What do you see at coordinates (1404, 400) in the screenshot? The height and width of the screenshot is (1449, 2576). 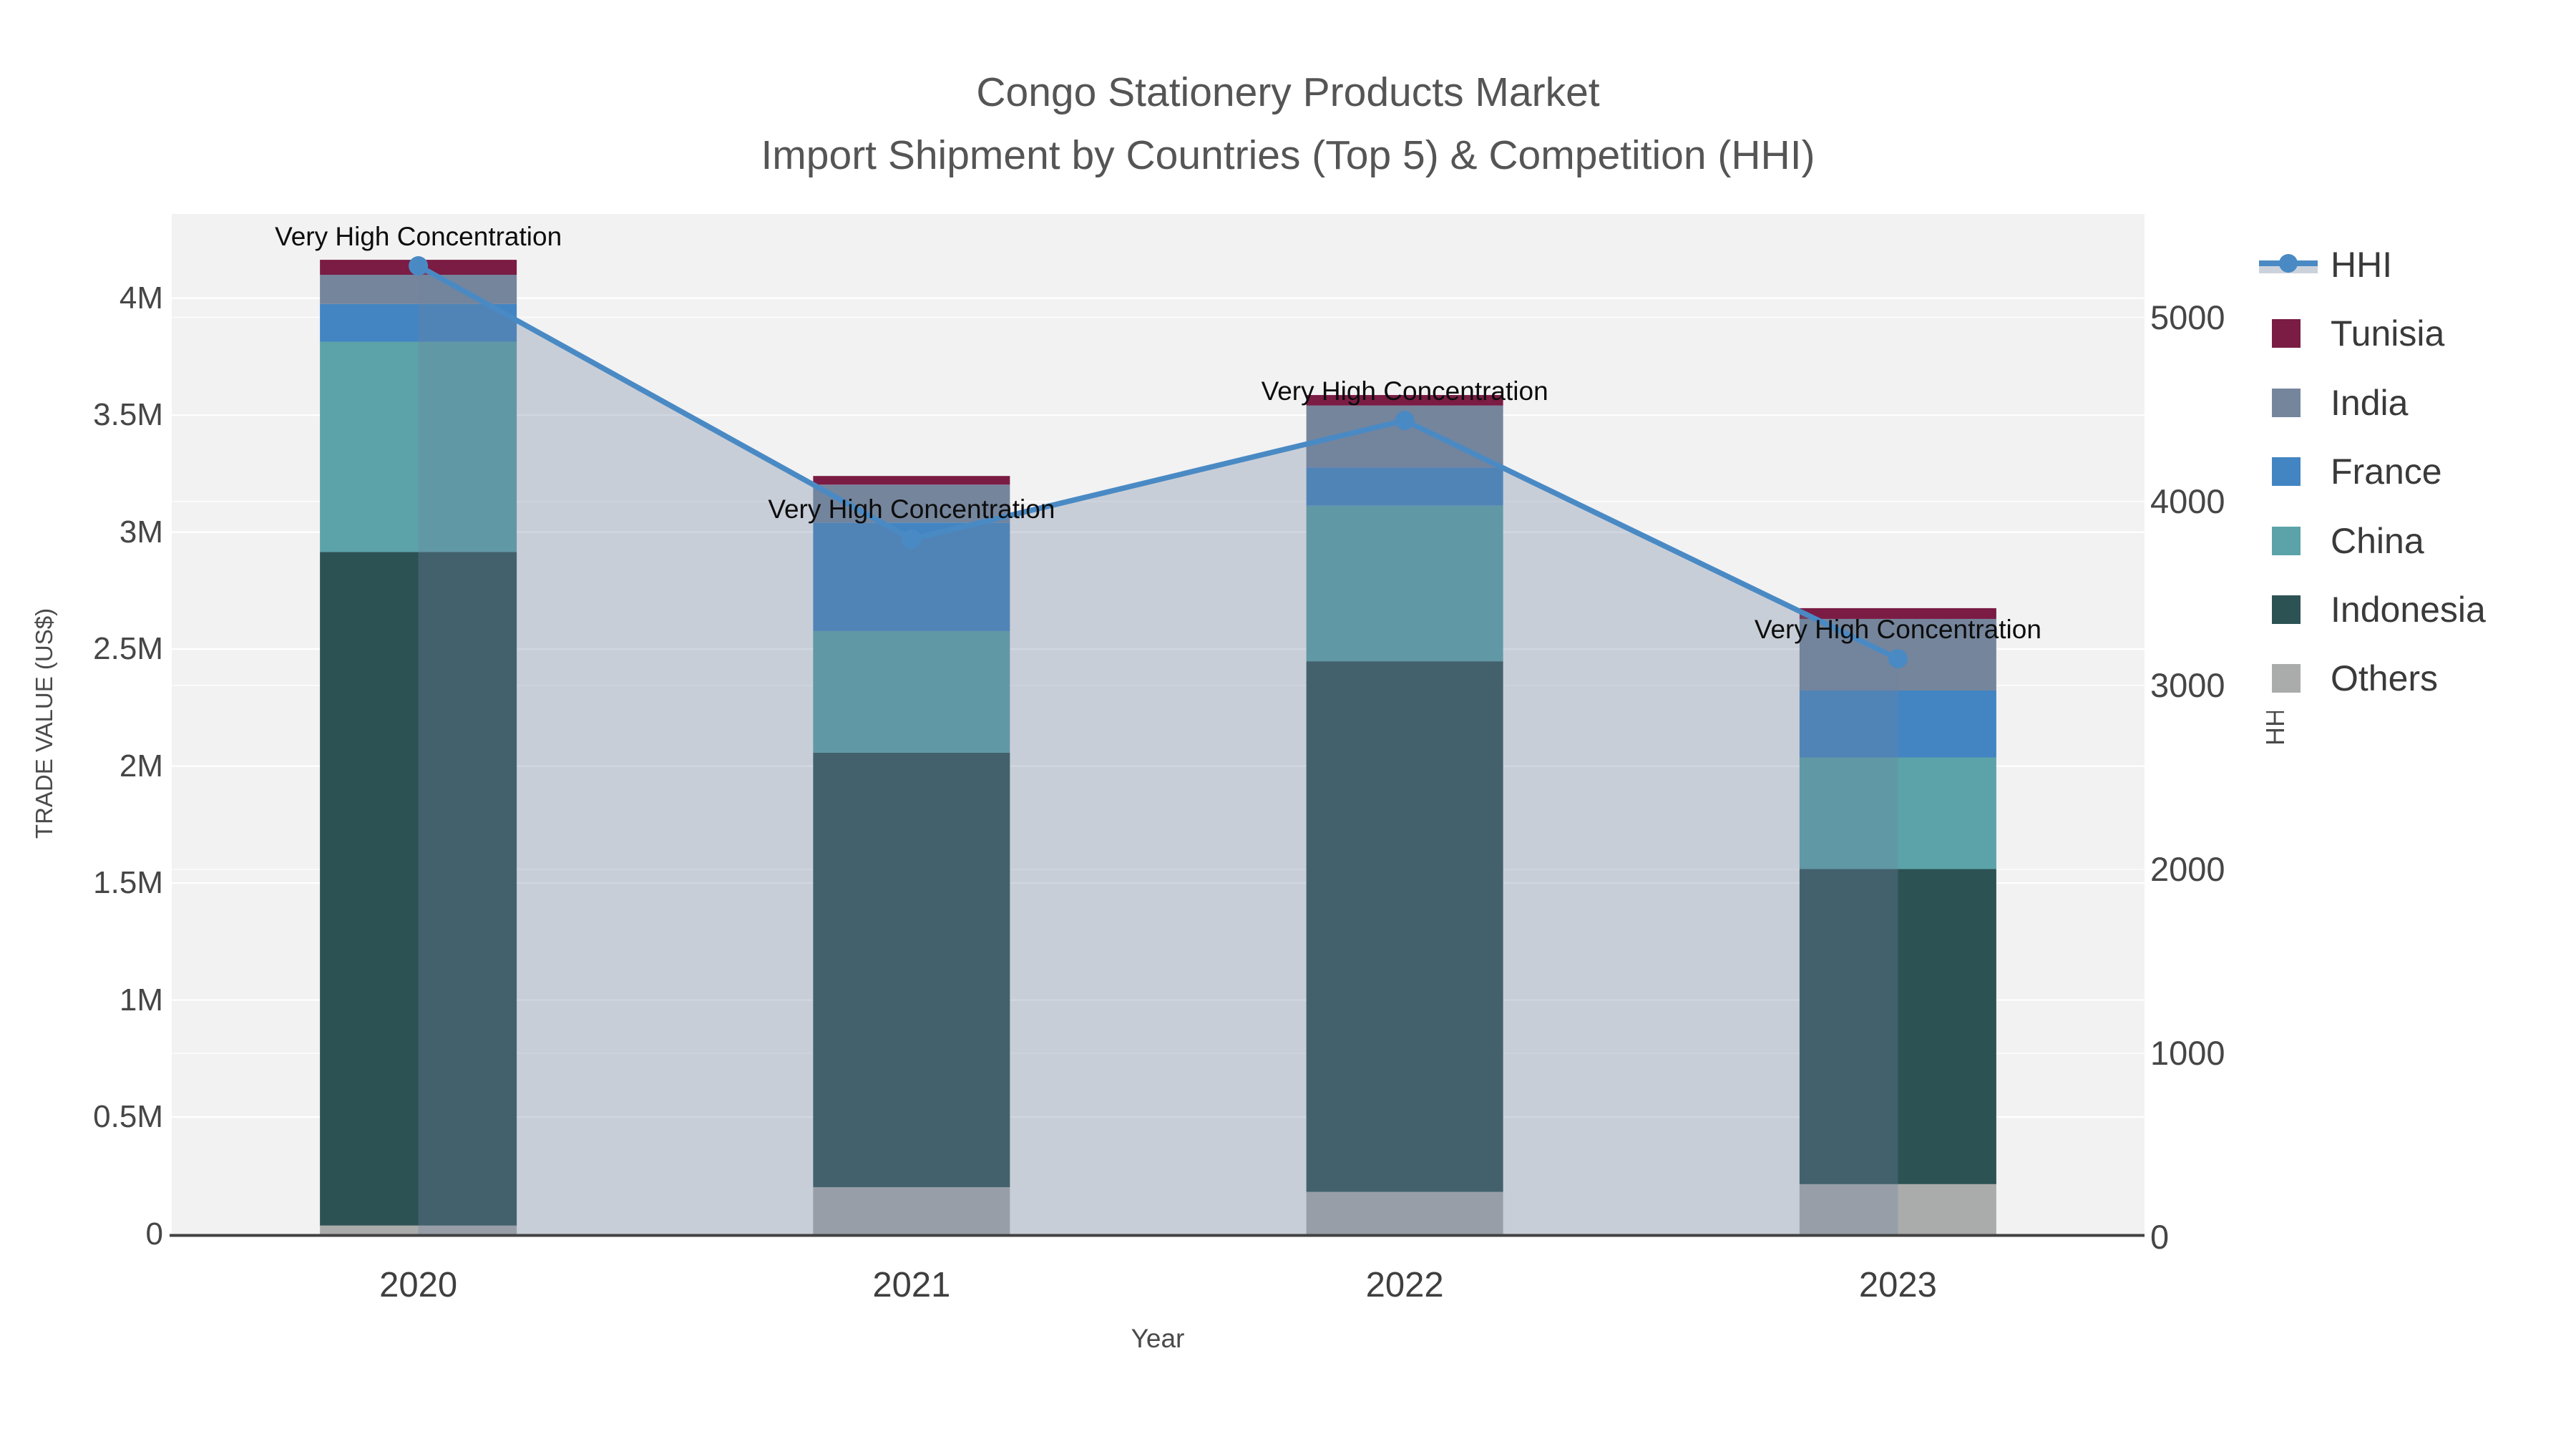 I see `bar-segment-tunisia-2022` at bounding box center [1404, 400].